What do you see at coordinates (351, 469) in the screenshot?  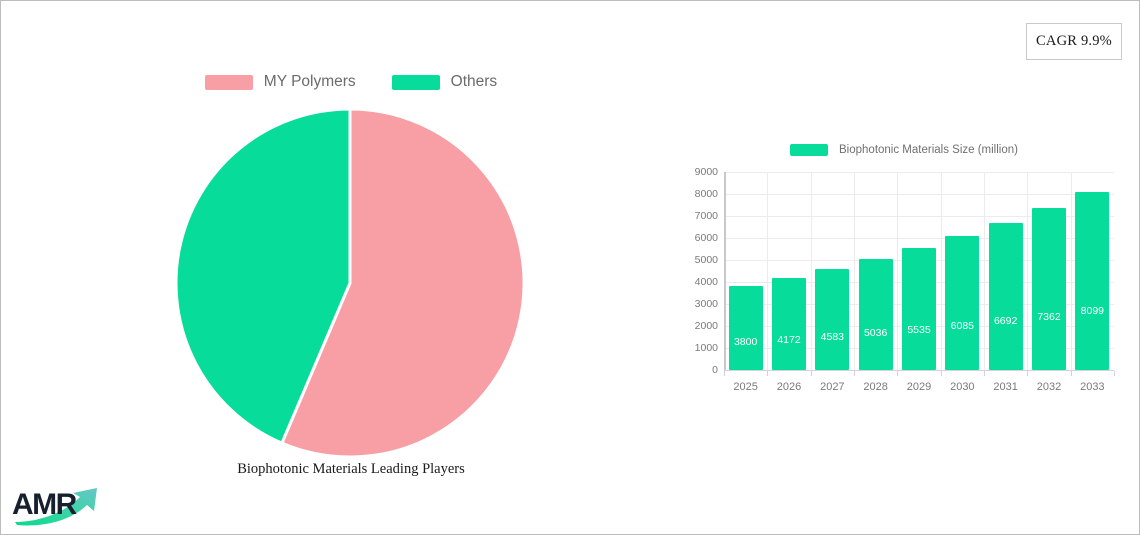 I see `pie-chart-title: Biophotonic Materials Leading Players` at bounding box center [351, 469].